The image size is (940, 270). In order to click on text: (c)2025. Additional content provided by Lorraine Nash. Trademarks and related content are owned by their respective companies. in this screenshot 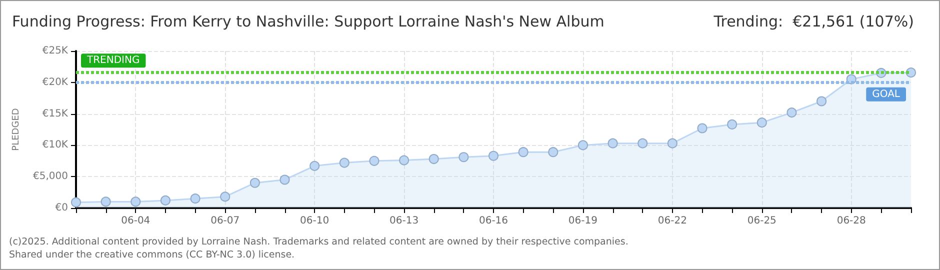, I will do `click(318, 242)`.